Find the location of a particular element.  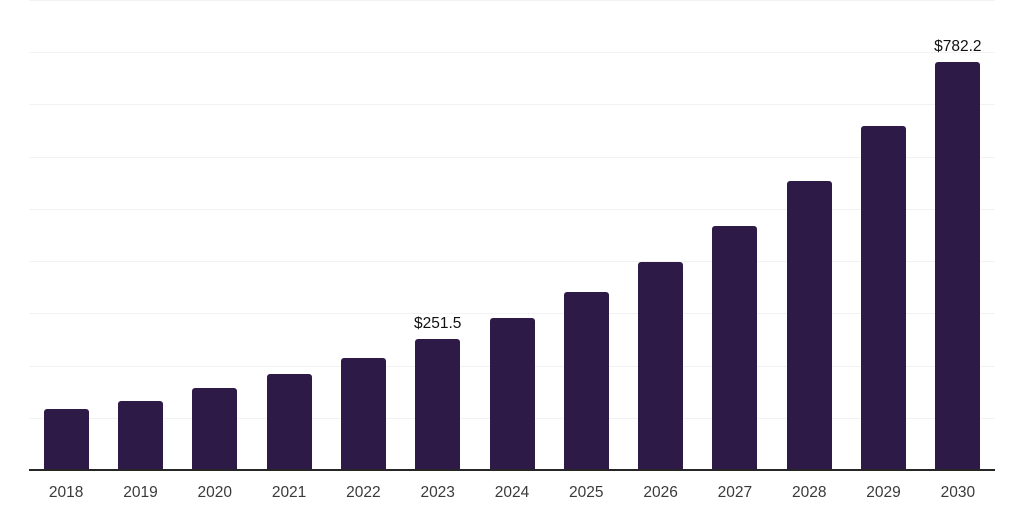

x-tick-label-2026: 2026 is located at coordinates (660, 492).